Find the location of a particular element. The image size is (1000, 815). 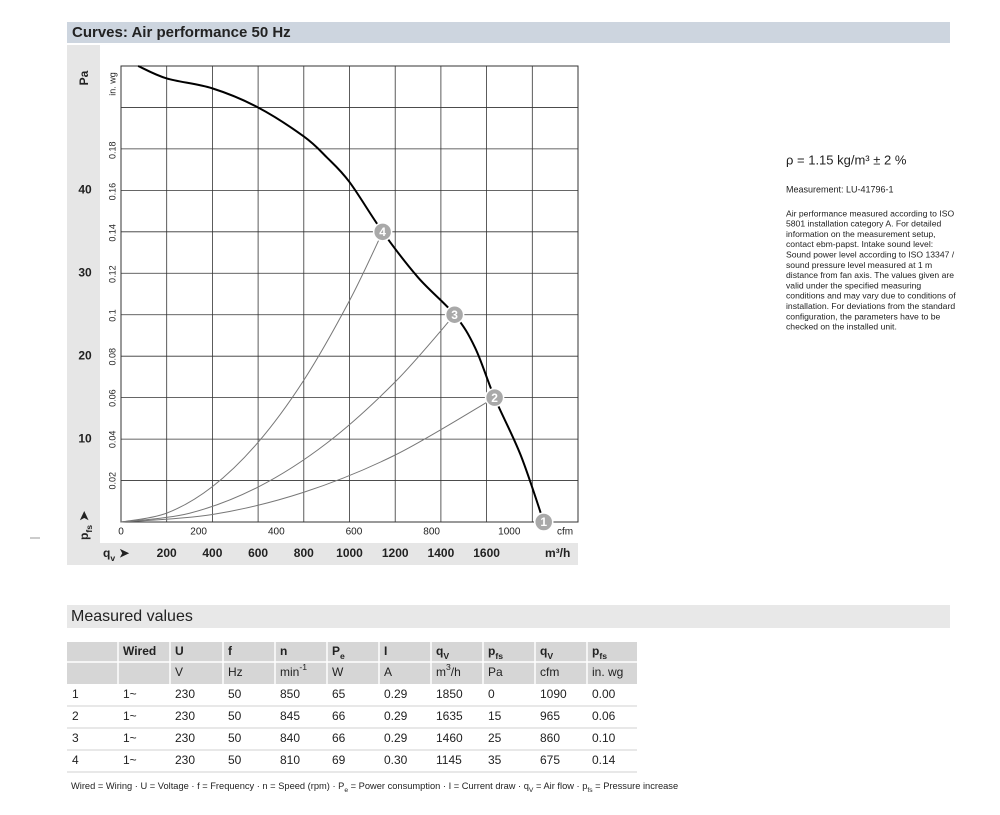

column-unit: min-1 is located at coordinates (293, 670).